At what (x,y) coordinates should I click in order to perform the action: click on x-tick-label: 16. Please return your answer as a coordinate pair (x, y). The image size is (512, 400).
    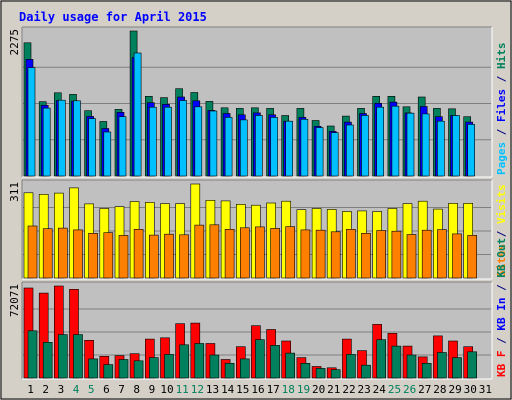
    Looking at the image, I should click on (257, 389).